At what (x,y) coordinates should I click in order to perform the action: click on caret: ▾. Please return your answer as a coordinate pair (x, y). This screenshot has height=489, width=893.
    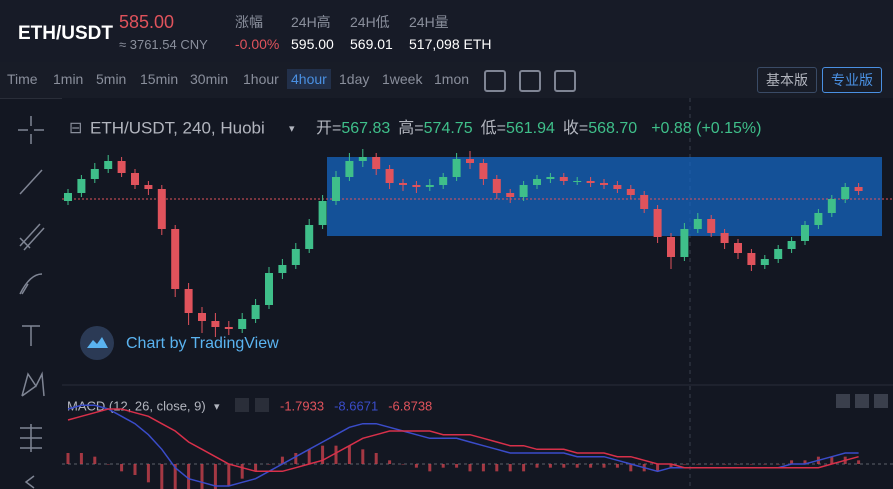
    Looking at the image, I should click on (217, 407).